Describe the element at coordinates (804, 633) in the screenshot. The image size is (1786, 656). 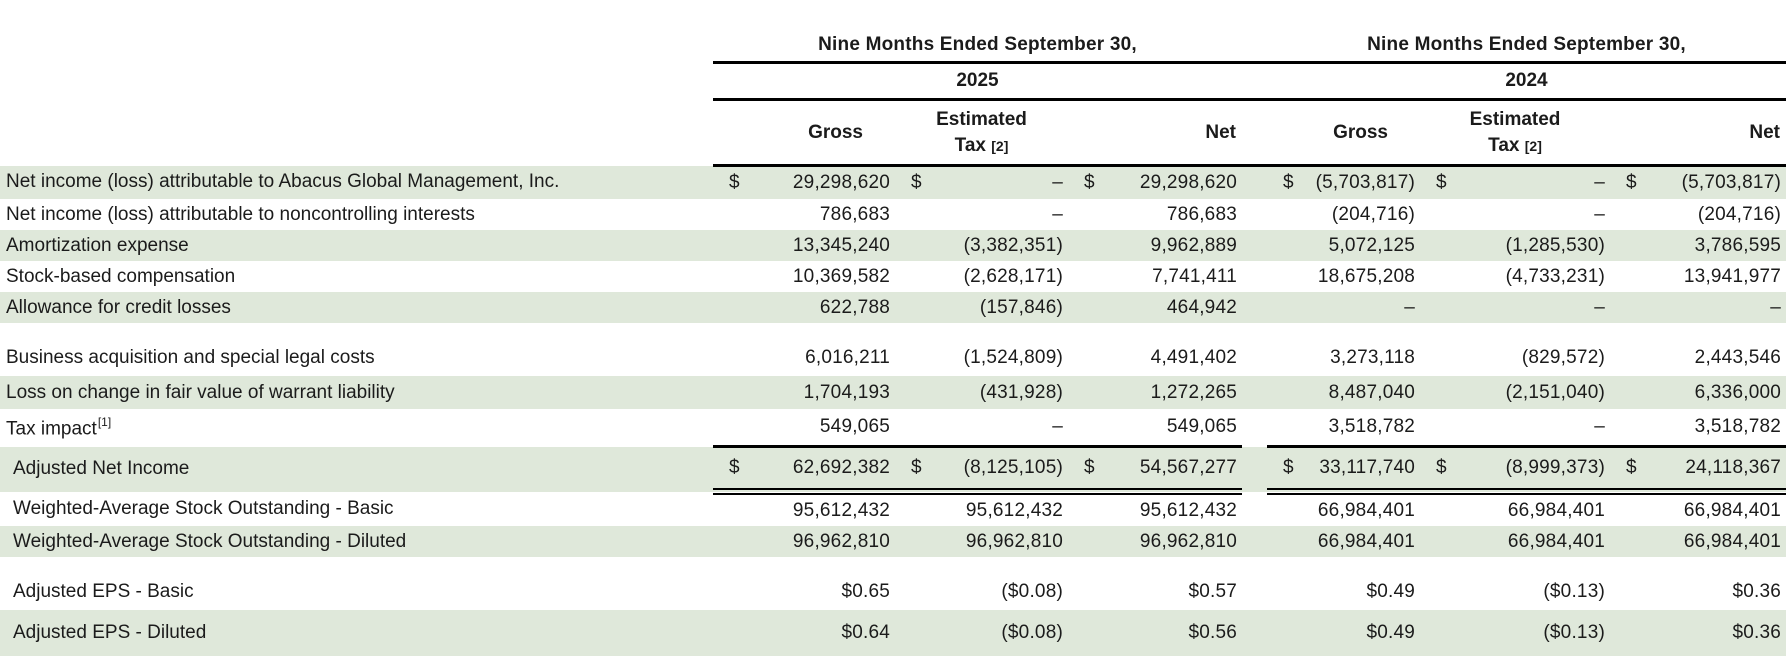
I see `amount-cell-2025-gross: $0.64` at that location.